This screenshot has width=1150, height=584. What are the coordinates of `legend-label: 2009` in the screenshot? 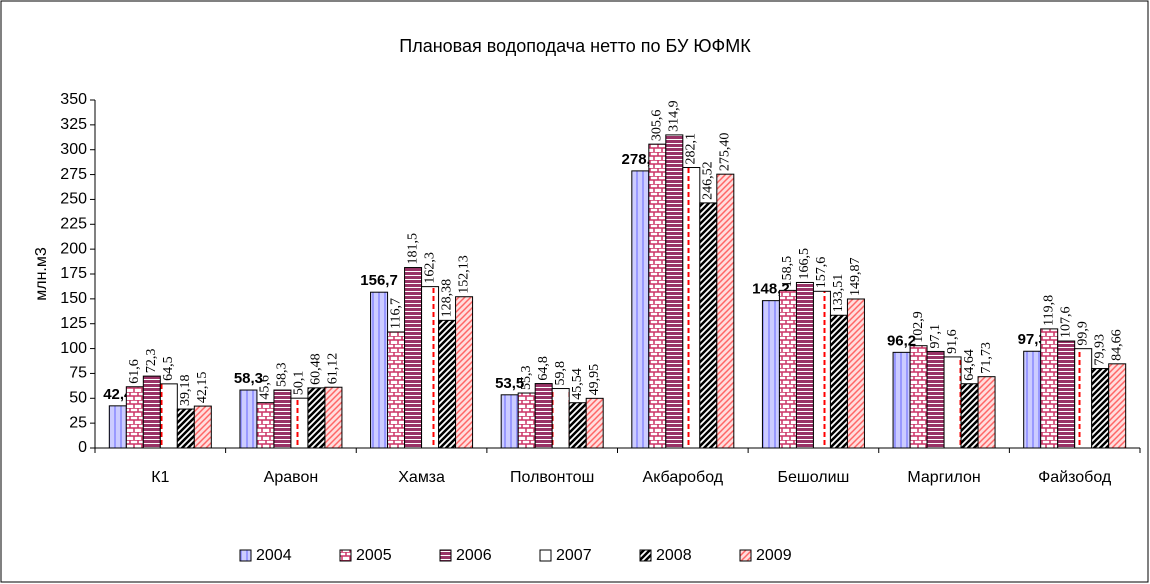 It's located at (774, 555).